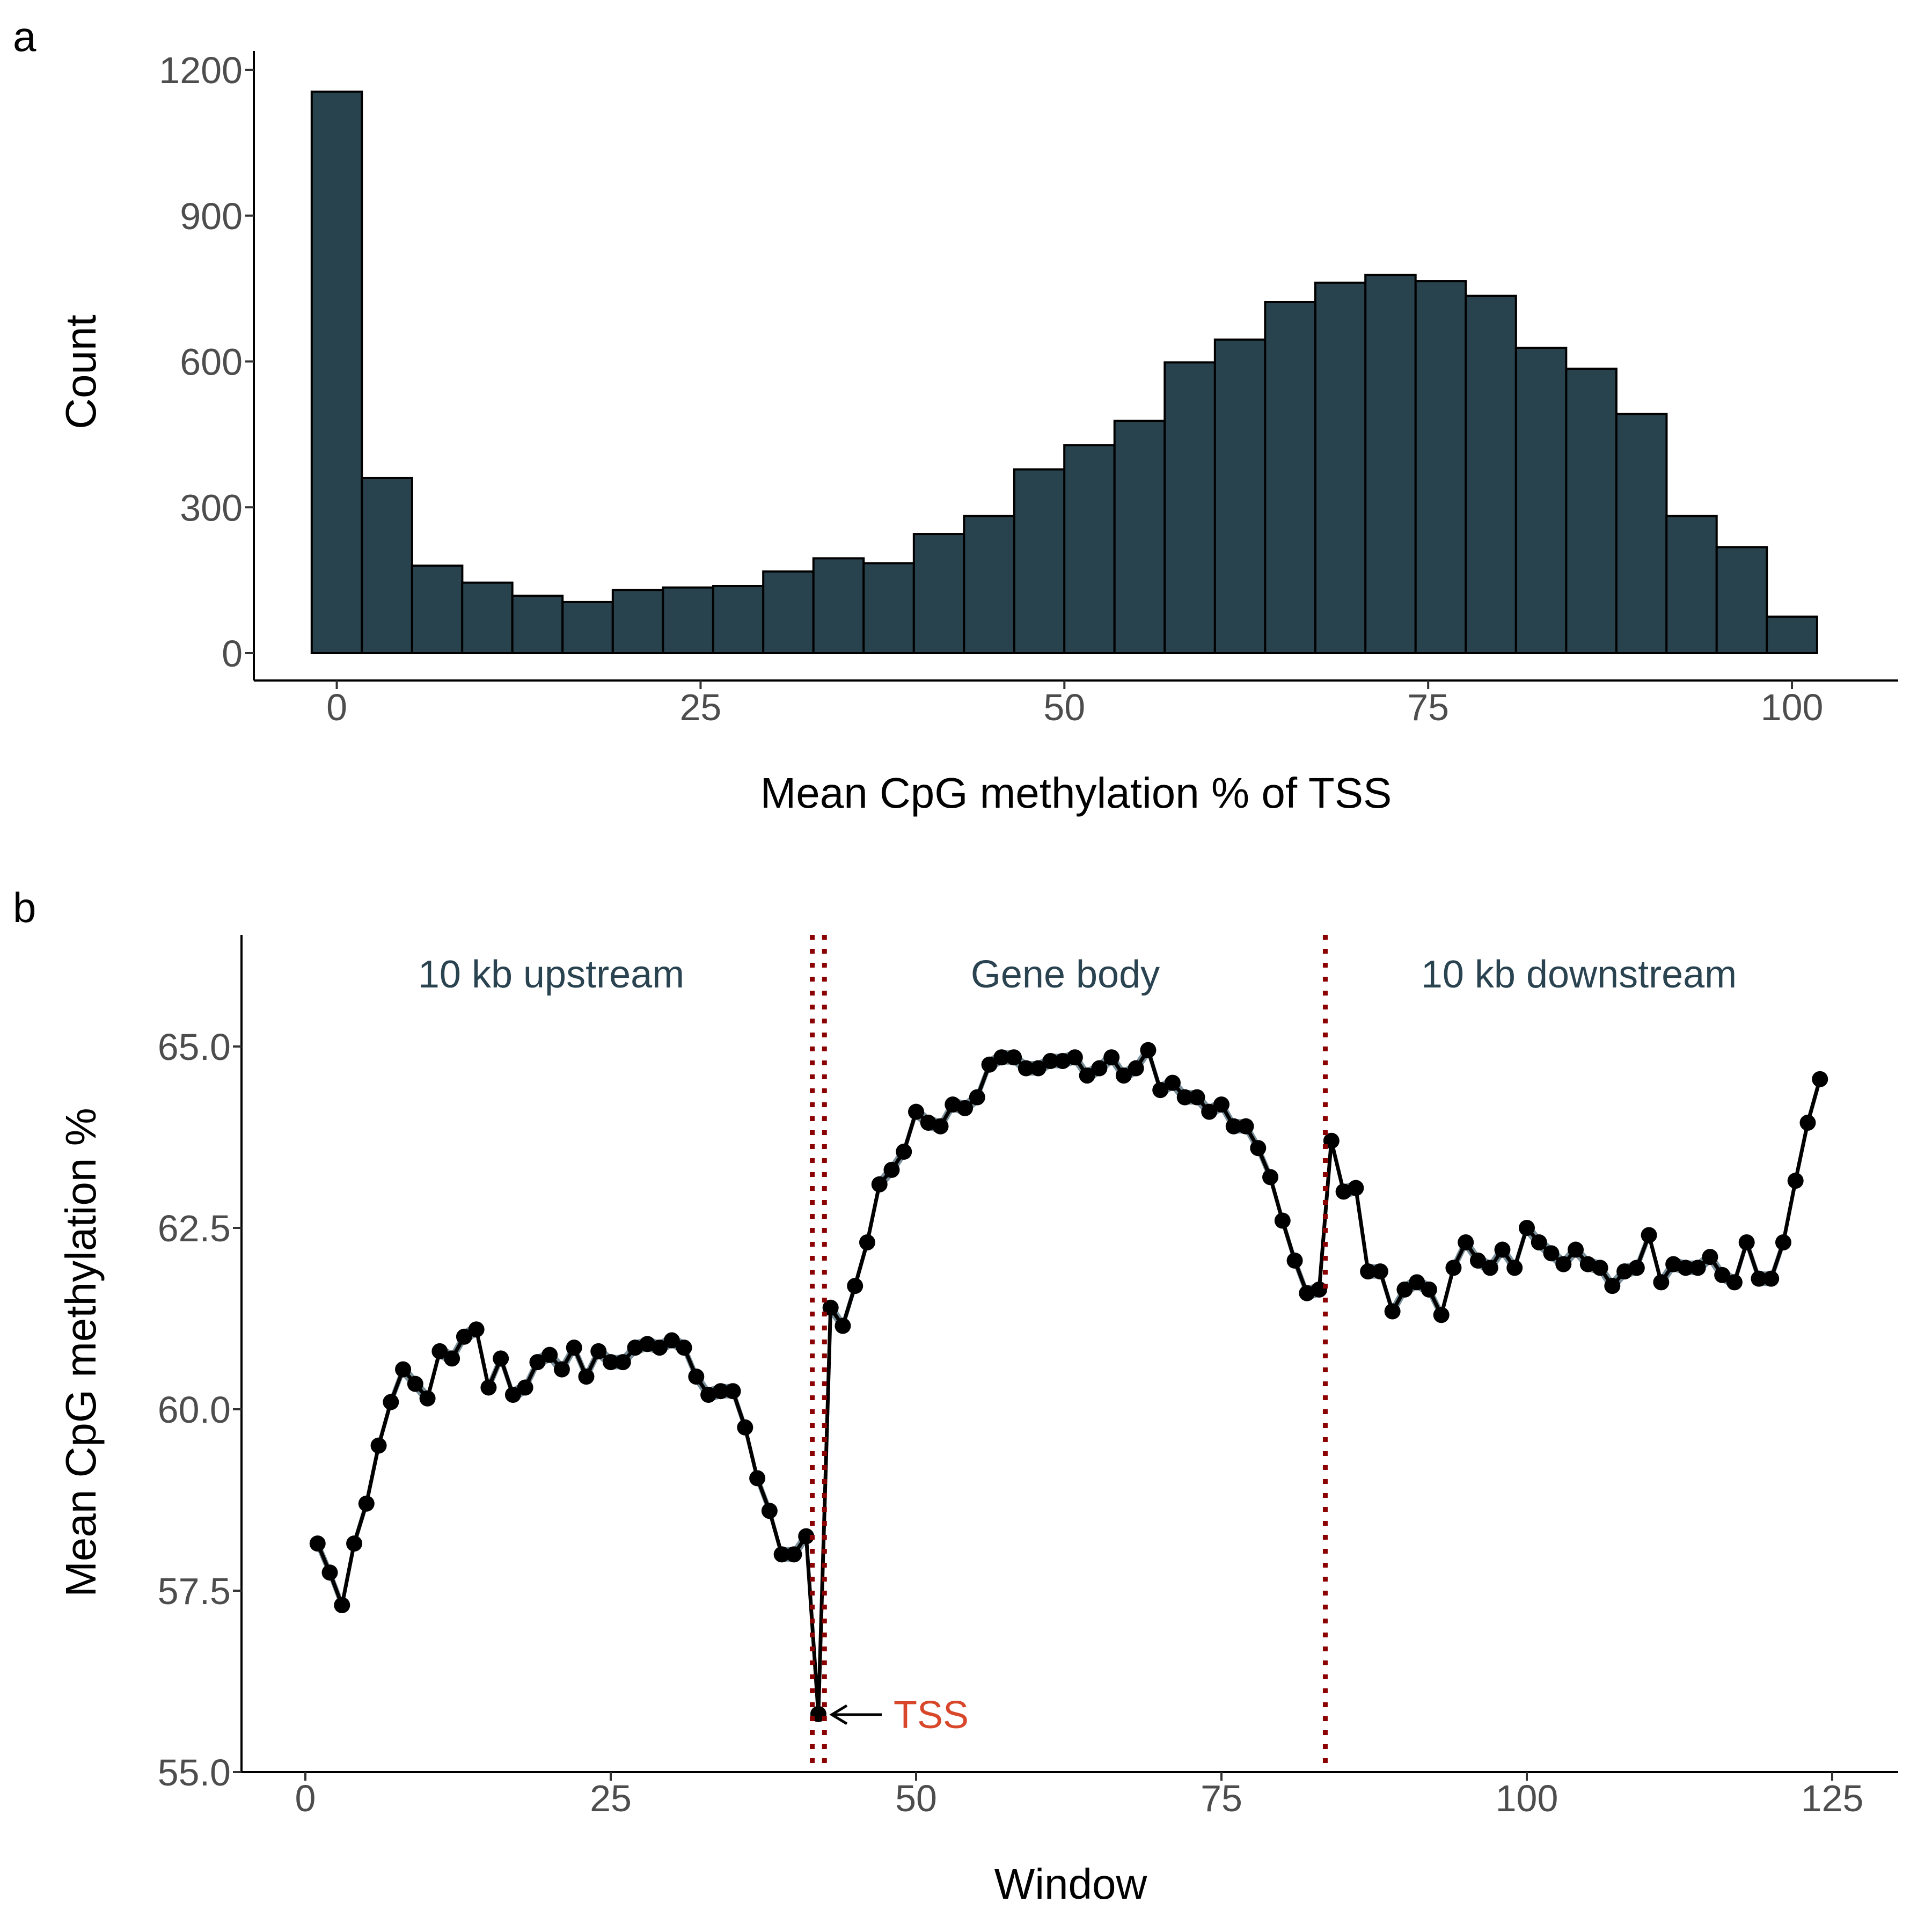 The height and width of the screenshot is (1932, 1932). Describe the element at coordinates (201, 70) in the screenshot. I see `y-tick-label: 1200` at that location.